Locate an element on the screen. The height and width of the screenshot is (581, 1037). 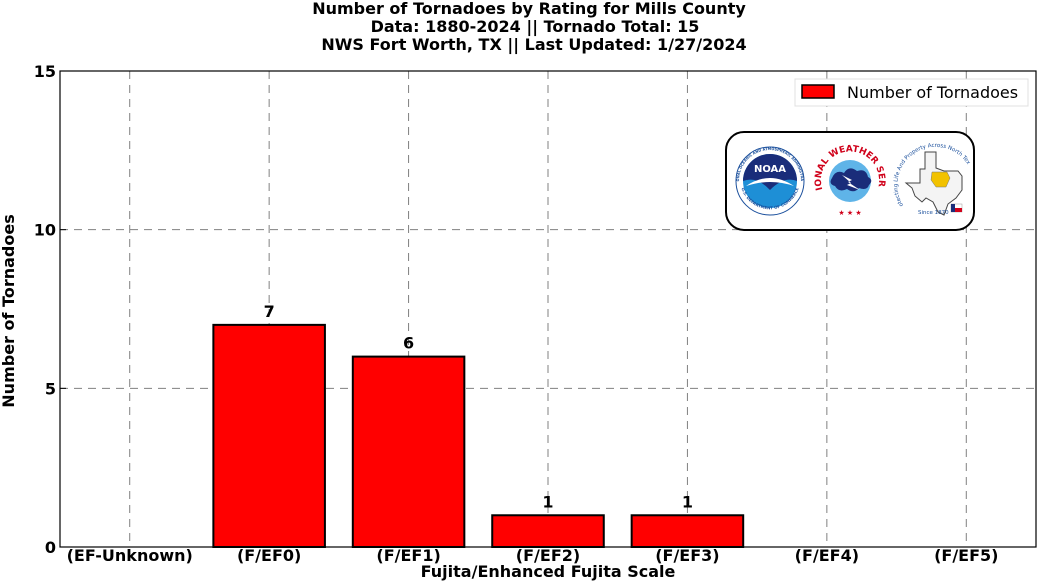
noaa-wordmark: NOAA is located at coordinates (770, 169).